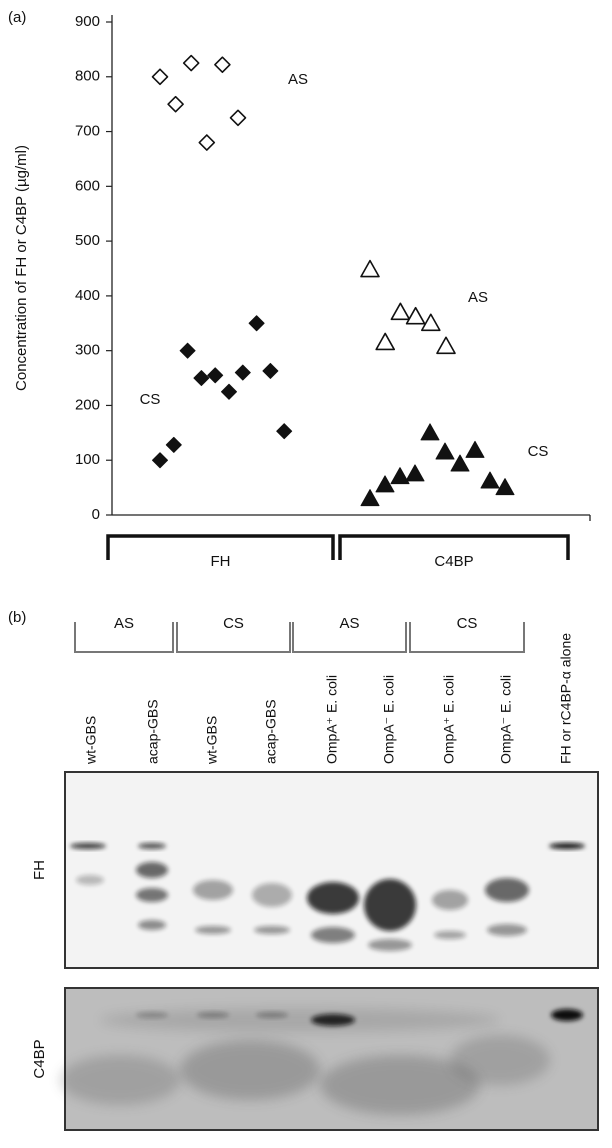  Describe the element at coordinates (453, 561) in the screenshot. I see `group-label: C4BP` at that location.